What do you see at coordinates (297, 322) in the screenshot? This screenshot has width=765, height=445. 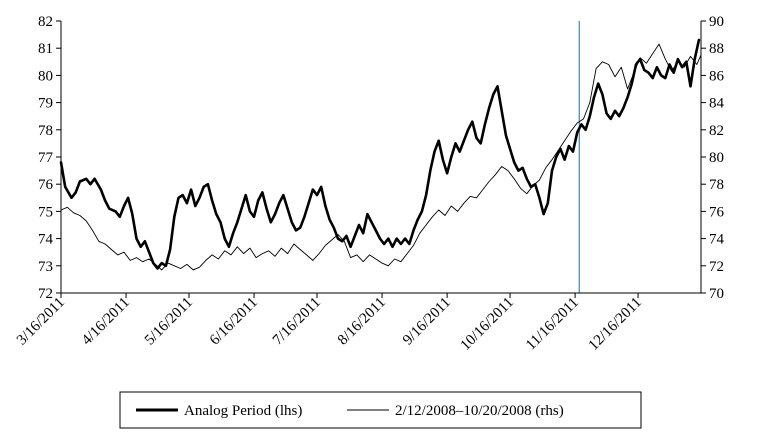 I see `x-tick-label: 7/16/2011` at bounding box center [297, 322].